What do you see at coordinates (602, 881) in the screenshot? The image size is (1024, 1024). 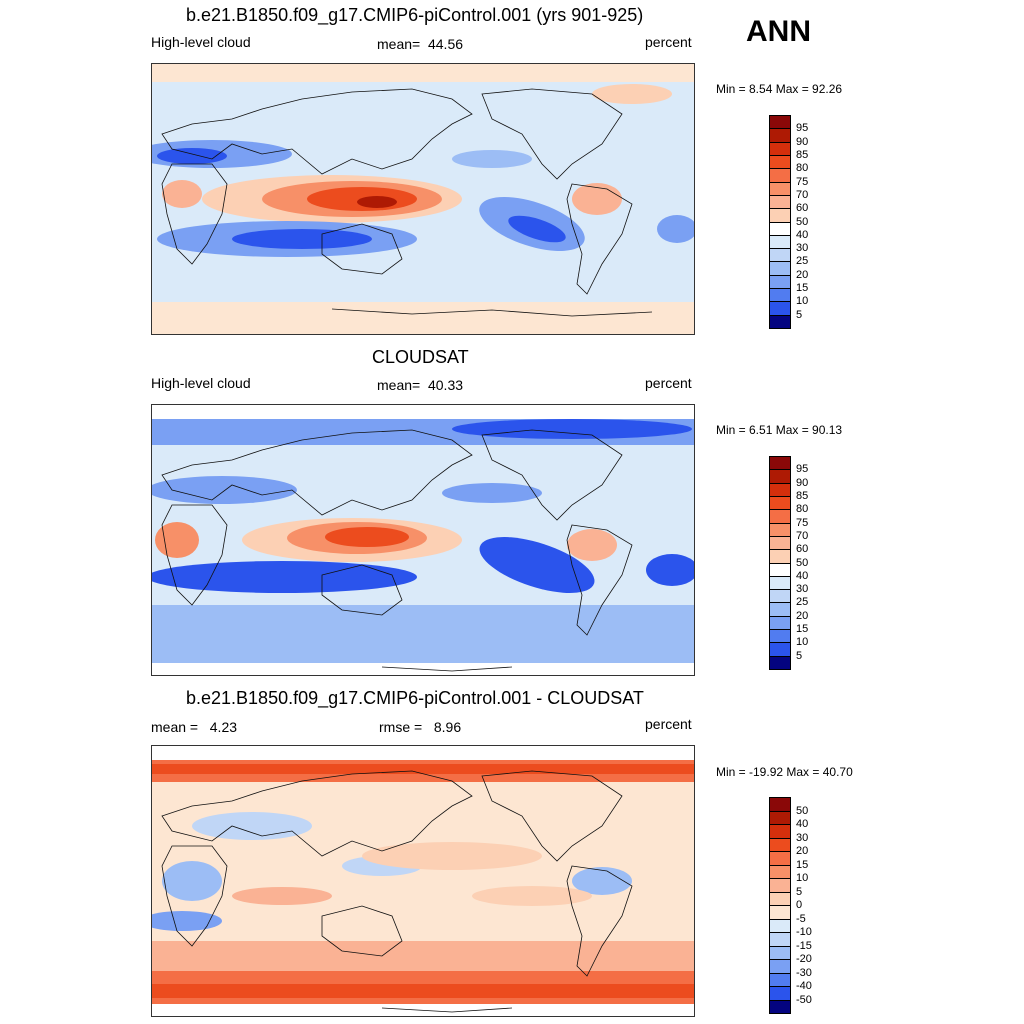 I see `amazon-negative` at bounding box center [602, 881].